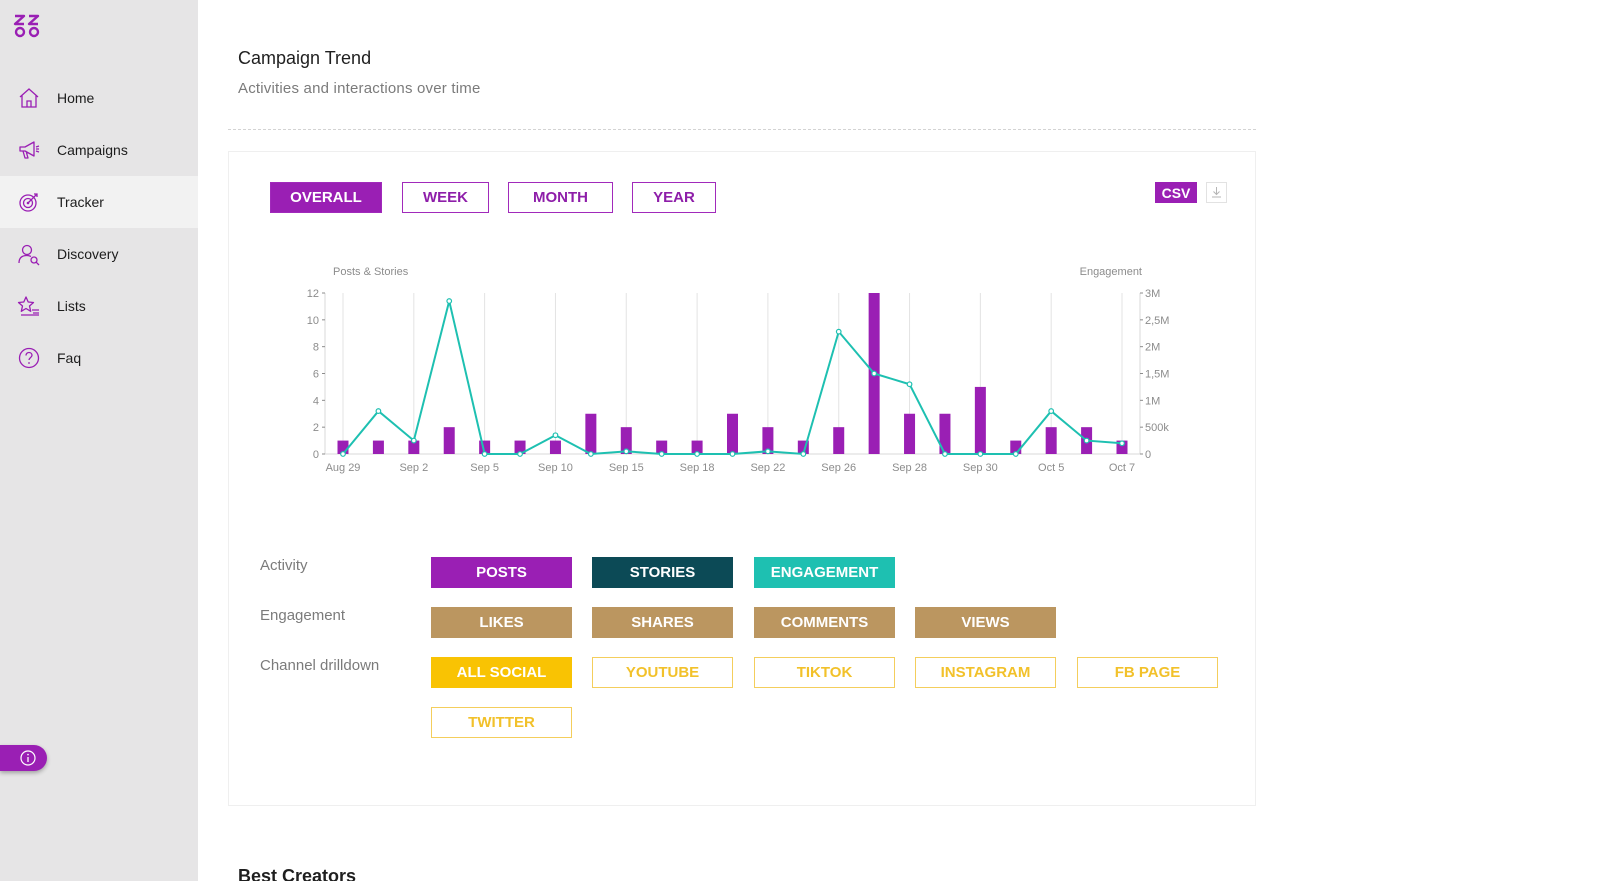  What do you see at coordinates (501, 722) in the screenshot?
I see `chip-twitter: TWITTER` at bounding box center [501, 722].